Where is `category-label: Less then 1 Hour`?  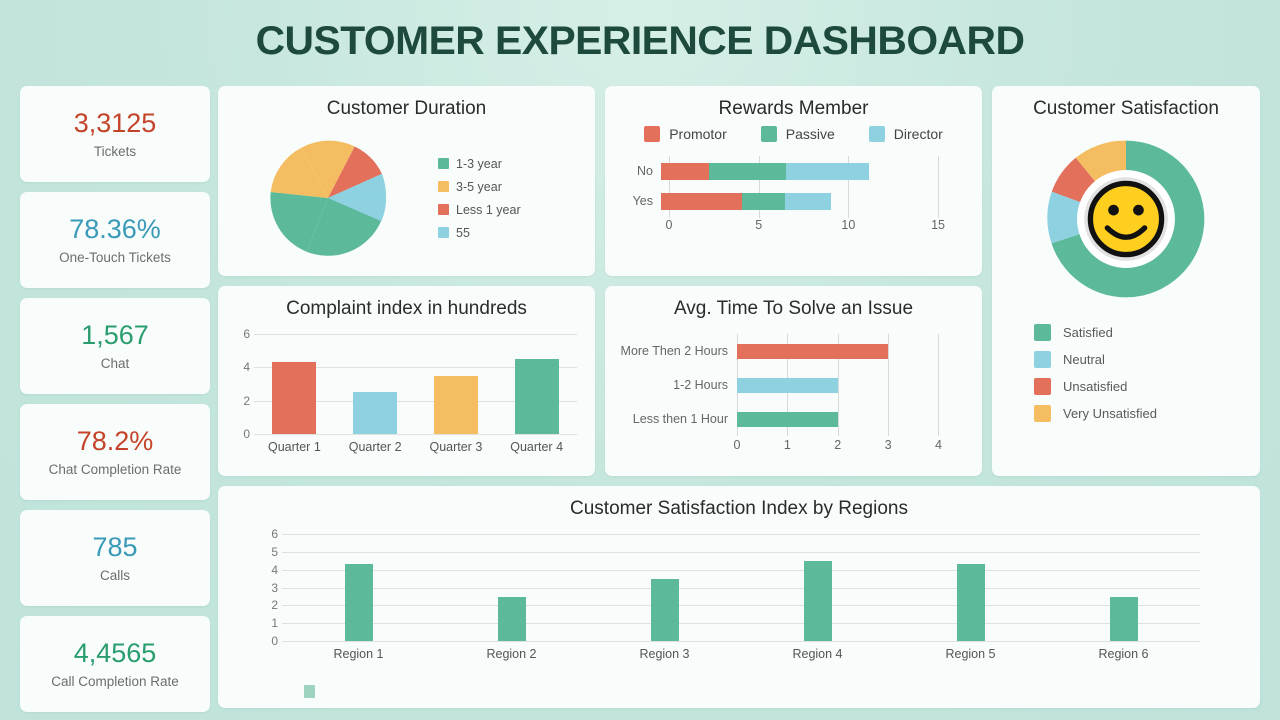
category-label: Less then 1 Hour is located at coordinates (680, 419).